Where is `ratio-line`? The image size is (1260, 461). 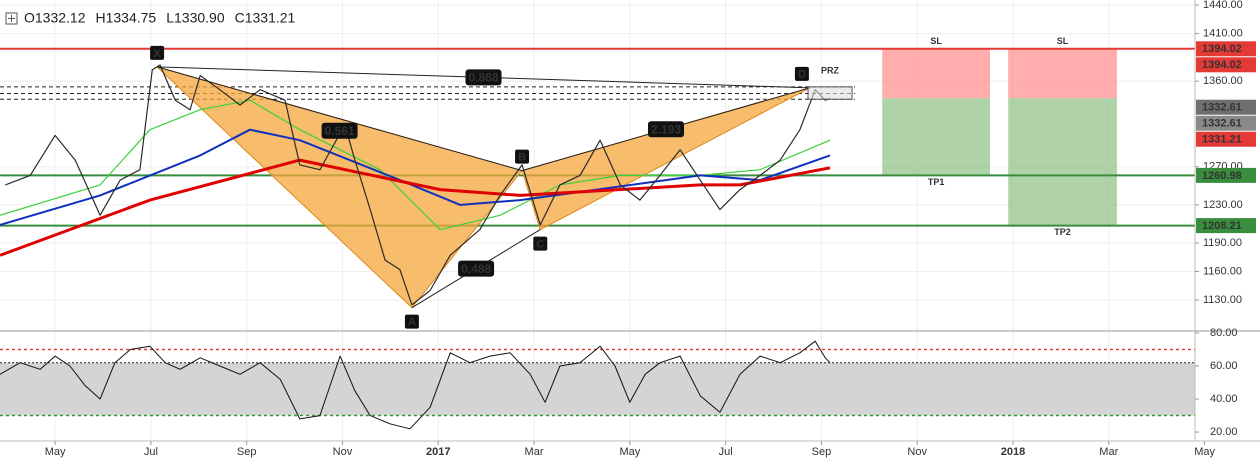
ratio-line is located at coordinates (339, 119).